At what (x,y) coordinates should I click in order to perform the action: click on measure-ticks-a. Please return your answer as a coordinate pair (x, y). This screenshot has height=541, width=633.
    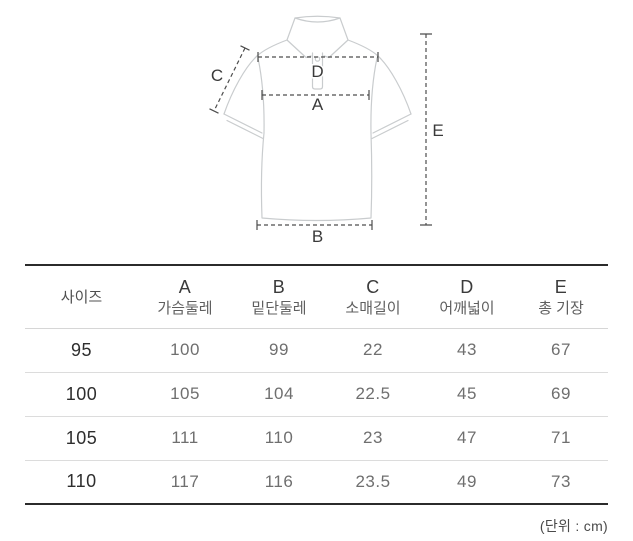
    Looking at the image, I should click on (315, 95).